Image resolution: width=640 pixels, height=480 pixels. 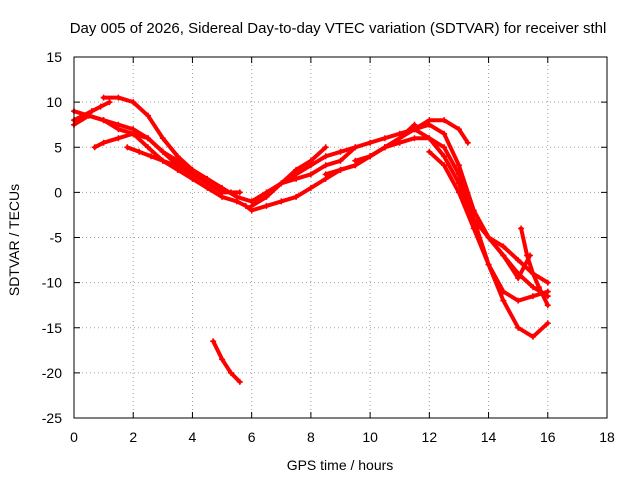 I want to click on x-tick-label: 0, so click(x=74, y=437).